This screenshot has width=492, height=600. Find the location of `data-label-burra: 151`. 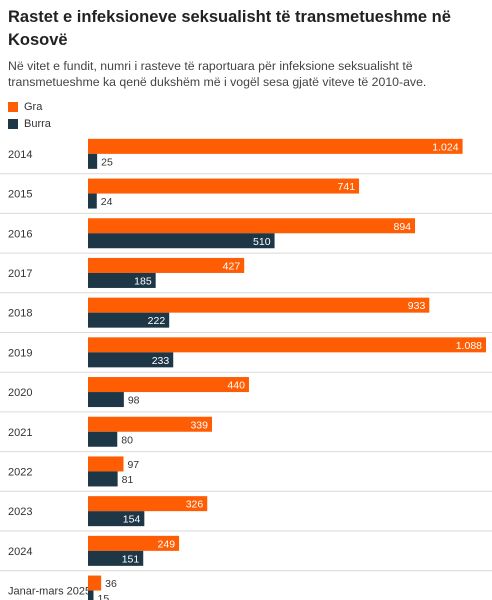

data-label-burra: 151 is located at coordinates (131, 559).